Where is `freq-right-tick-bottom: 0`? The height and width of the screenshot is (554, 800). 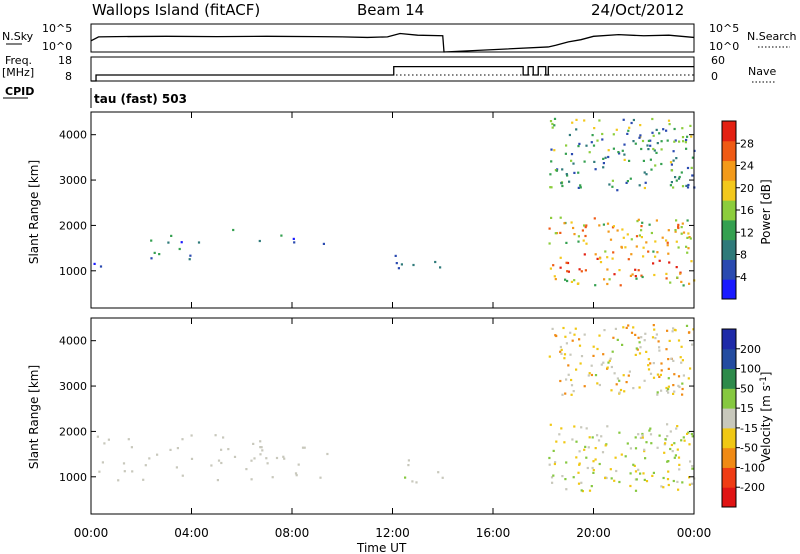
freq-right-tick-bottom: 0 is located at coordinates (714, 76).